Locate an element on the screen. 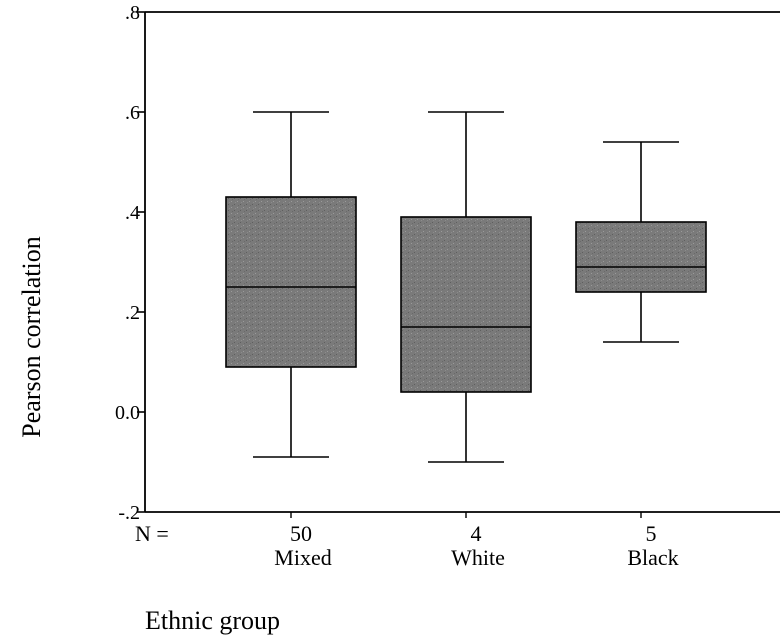 The height and width of the screenshot is (640, 780). y-axis-title: Pearson correlation is located at coordinates (31, 336).